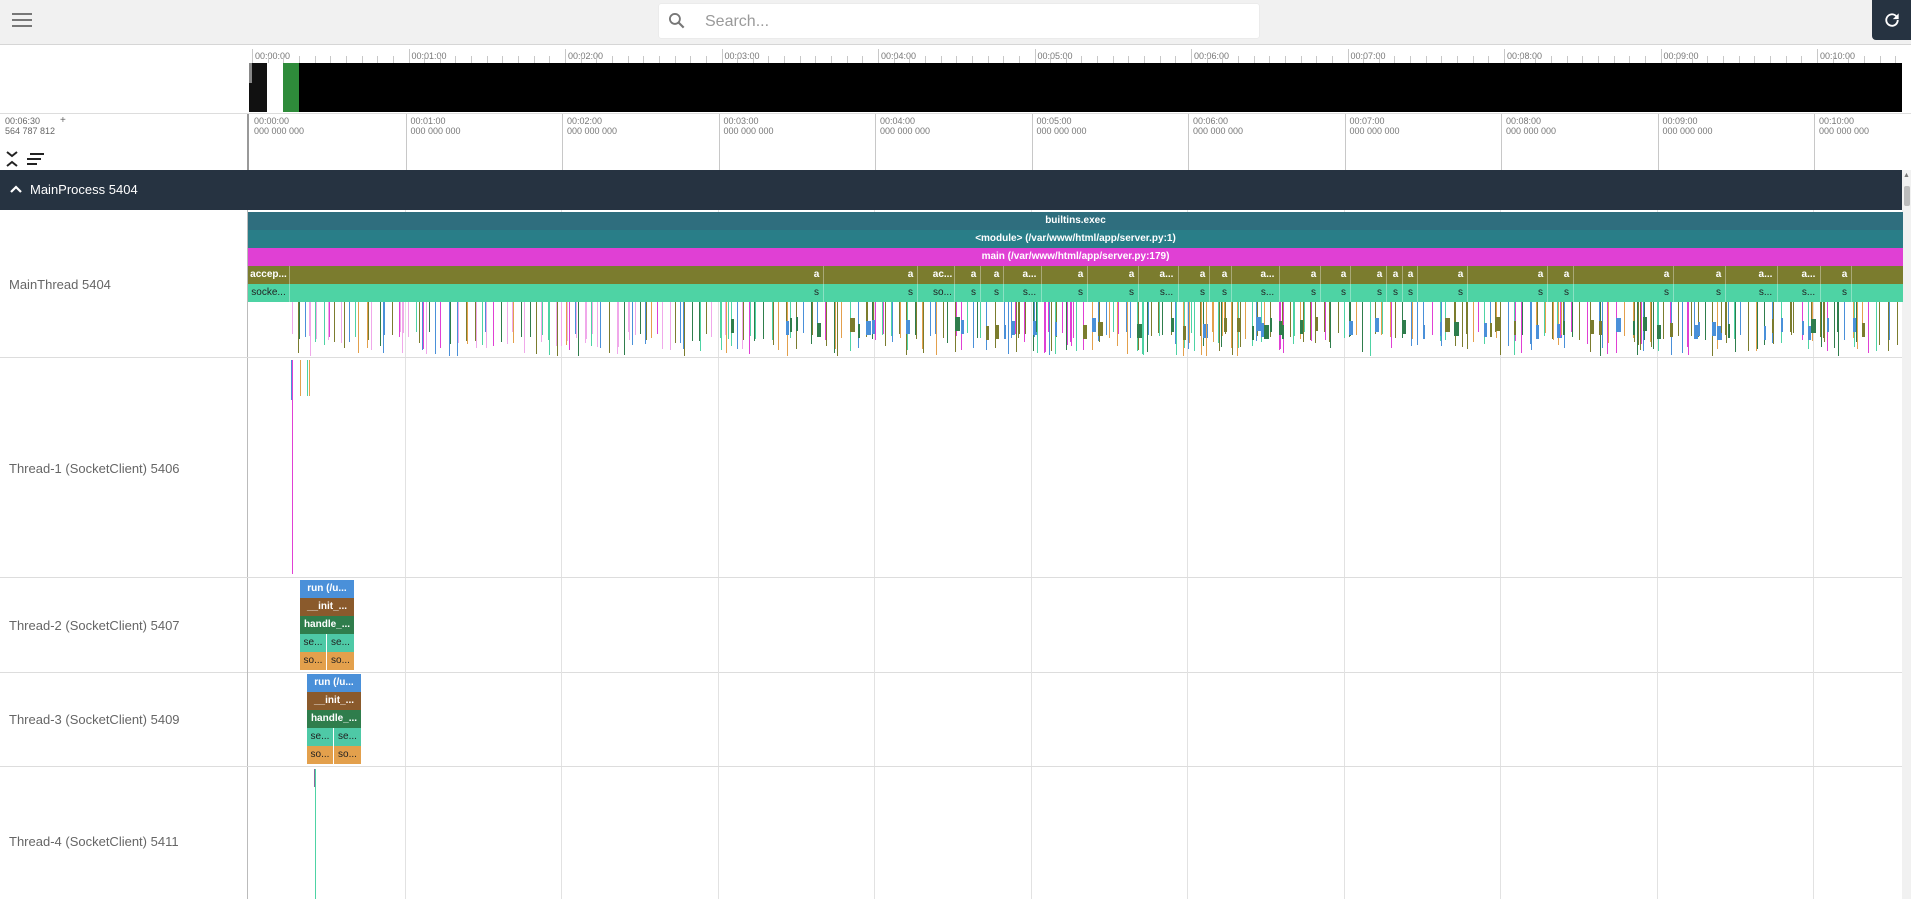 This screenshot has height=899, width=1911. I want to click on chevron-up-icon, so click(16, 189).